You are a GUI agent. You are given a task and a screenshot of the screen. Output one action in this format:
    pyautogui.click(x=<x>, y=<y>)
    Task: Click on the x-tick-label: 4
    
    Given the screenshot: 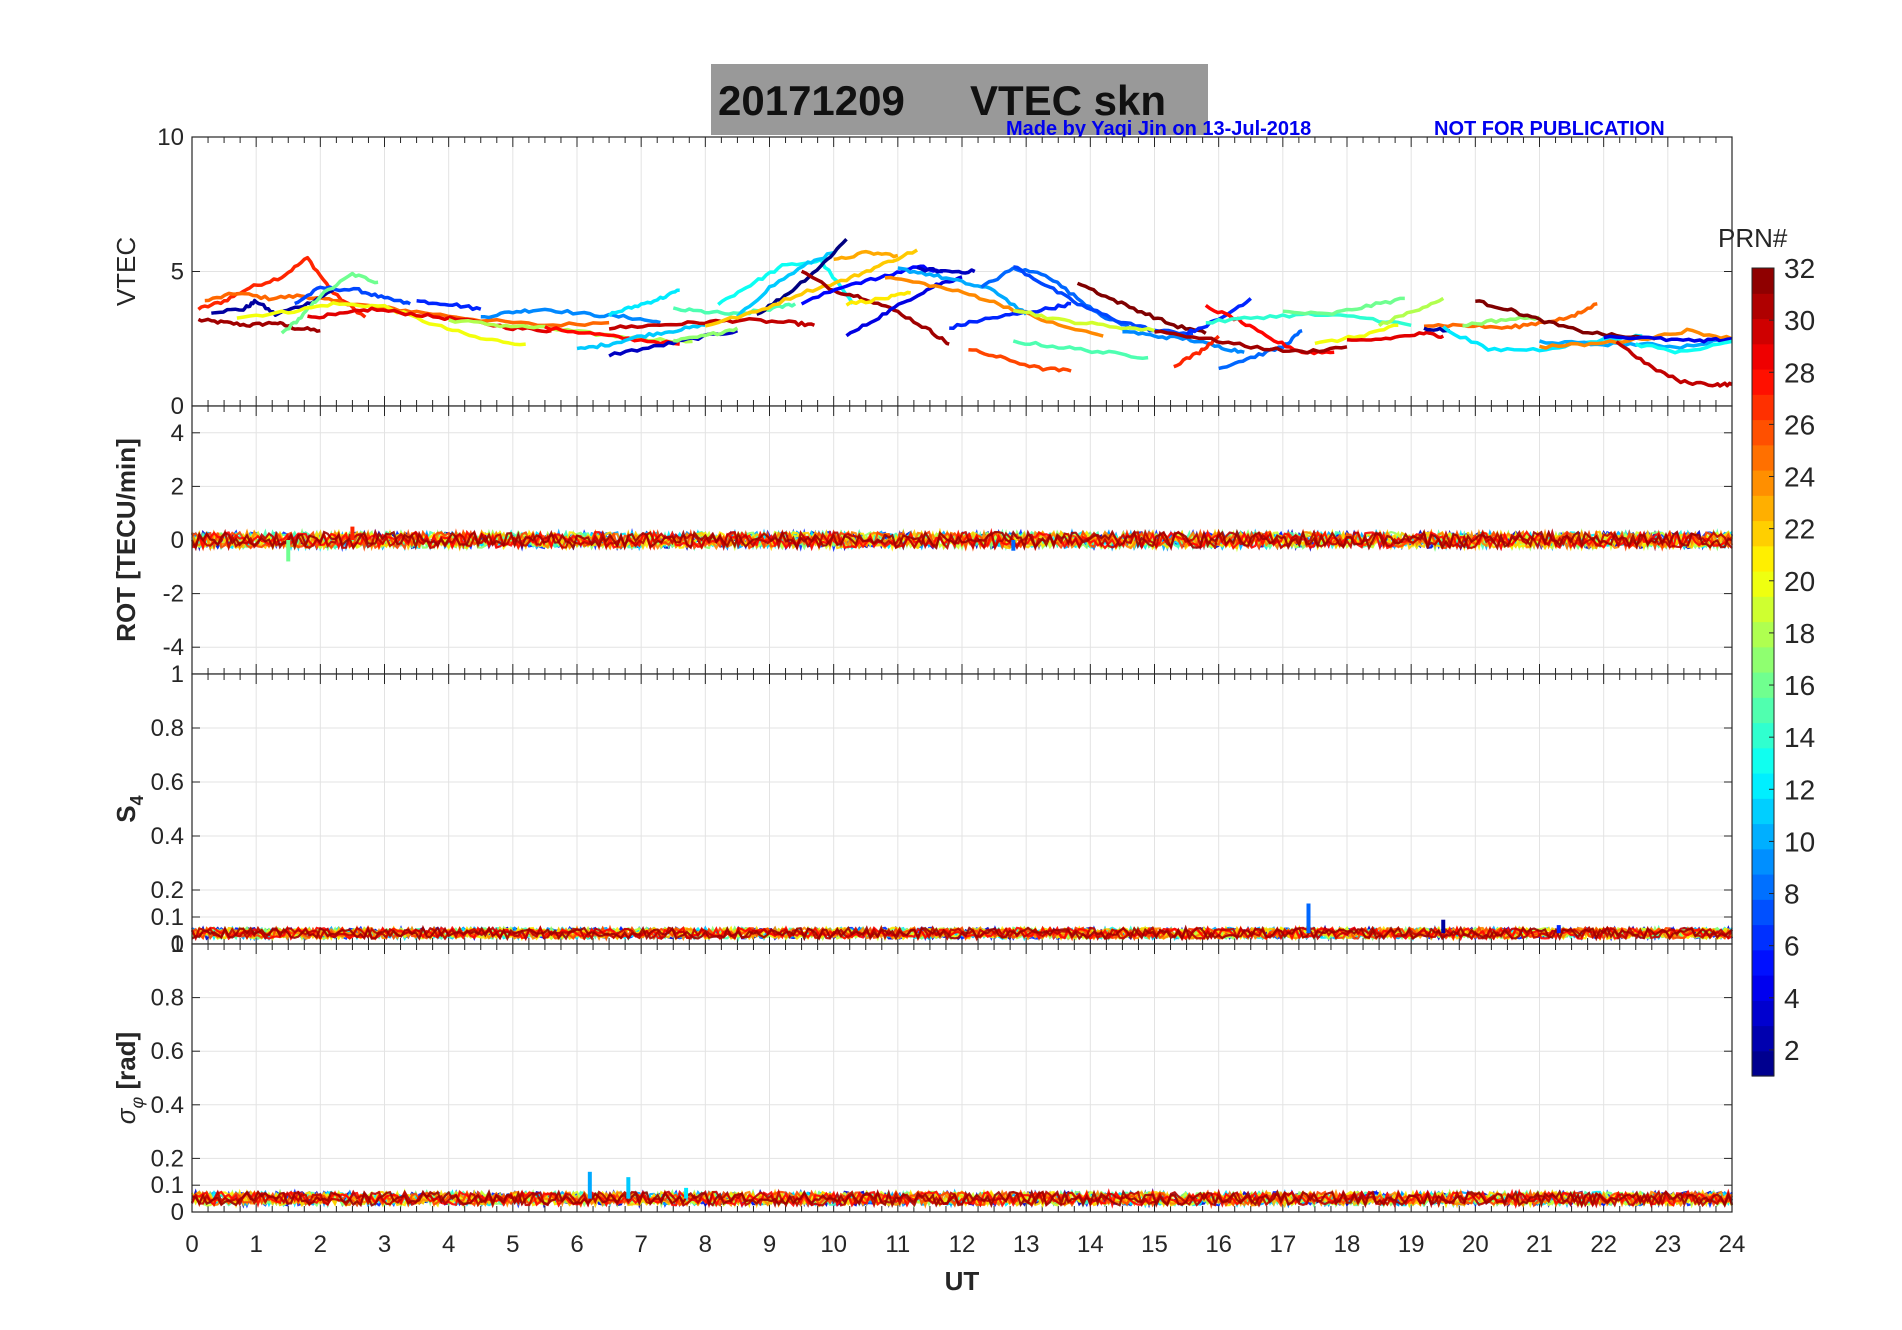 What is the action you would take?
    pyautogui.click(x=448, y=1244)
    